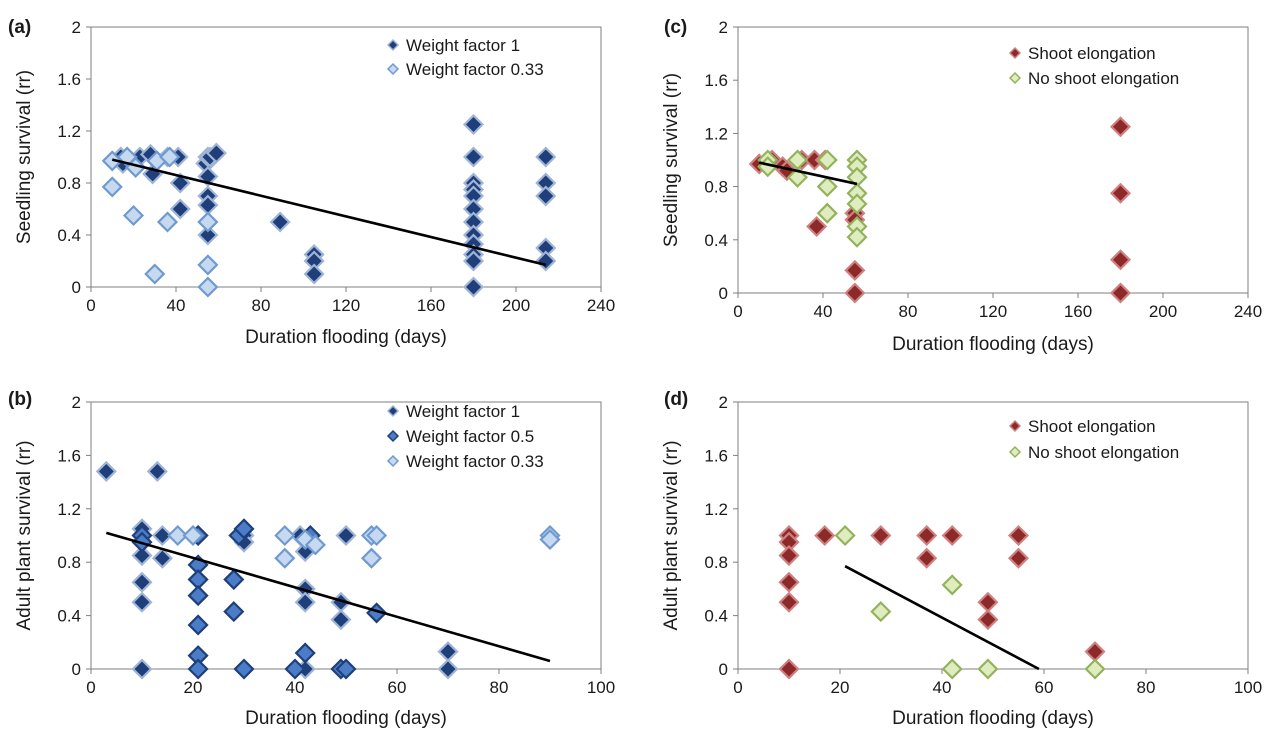 Image resolution: width=1270 pixels, height=733 pixels. What do you see at coordinates (470, 436) in the screenshot?
I see `legend-label: Weight factor 0.5` at bounding box center [470, 436].